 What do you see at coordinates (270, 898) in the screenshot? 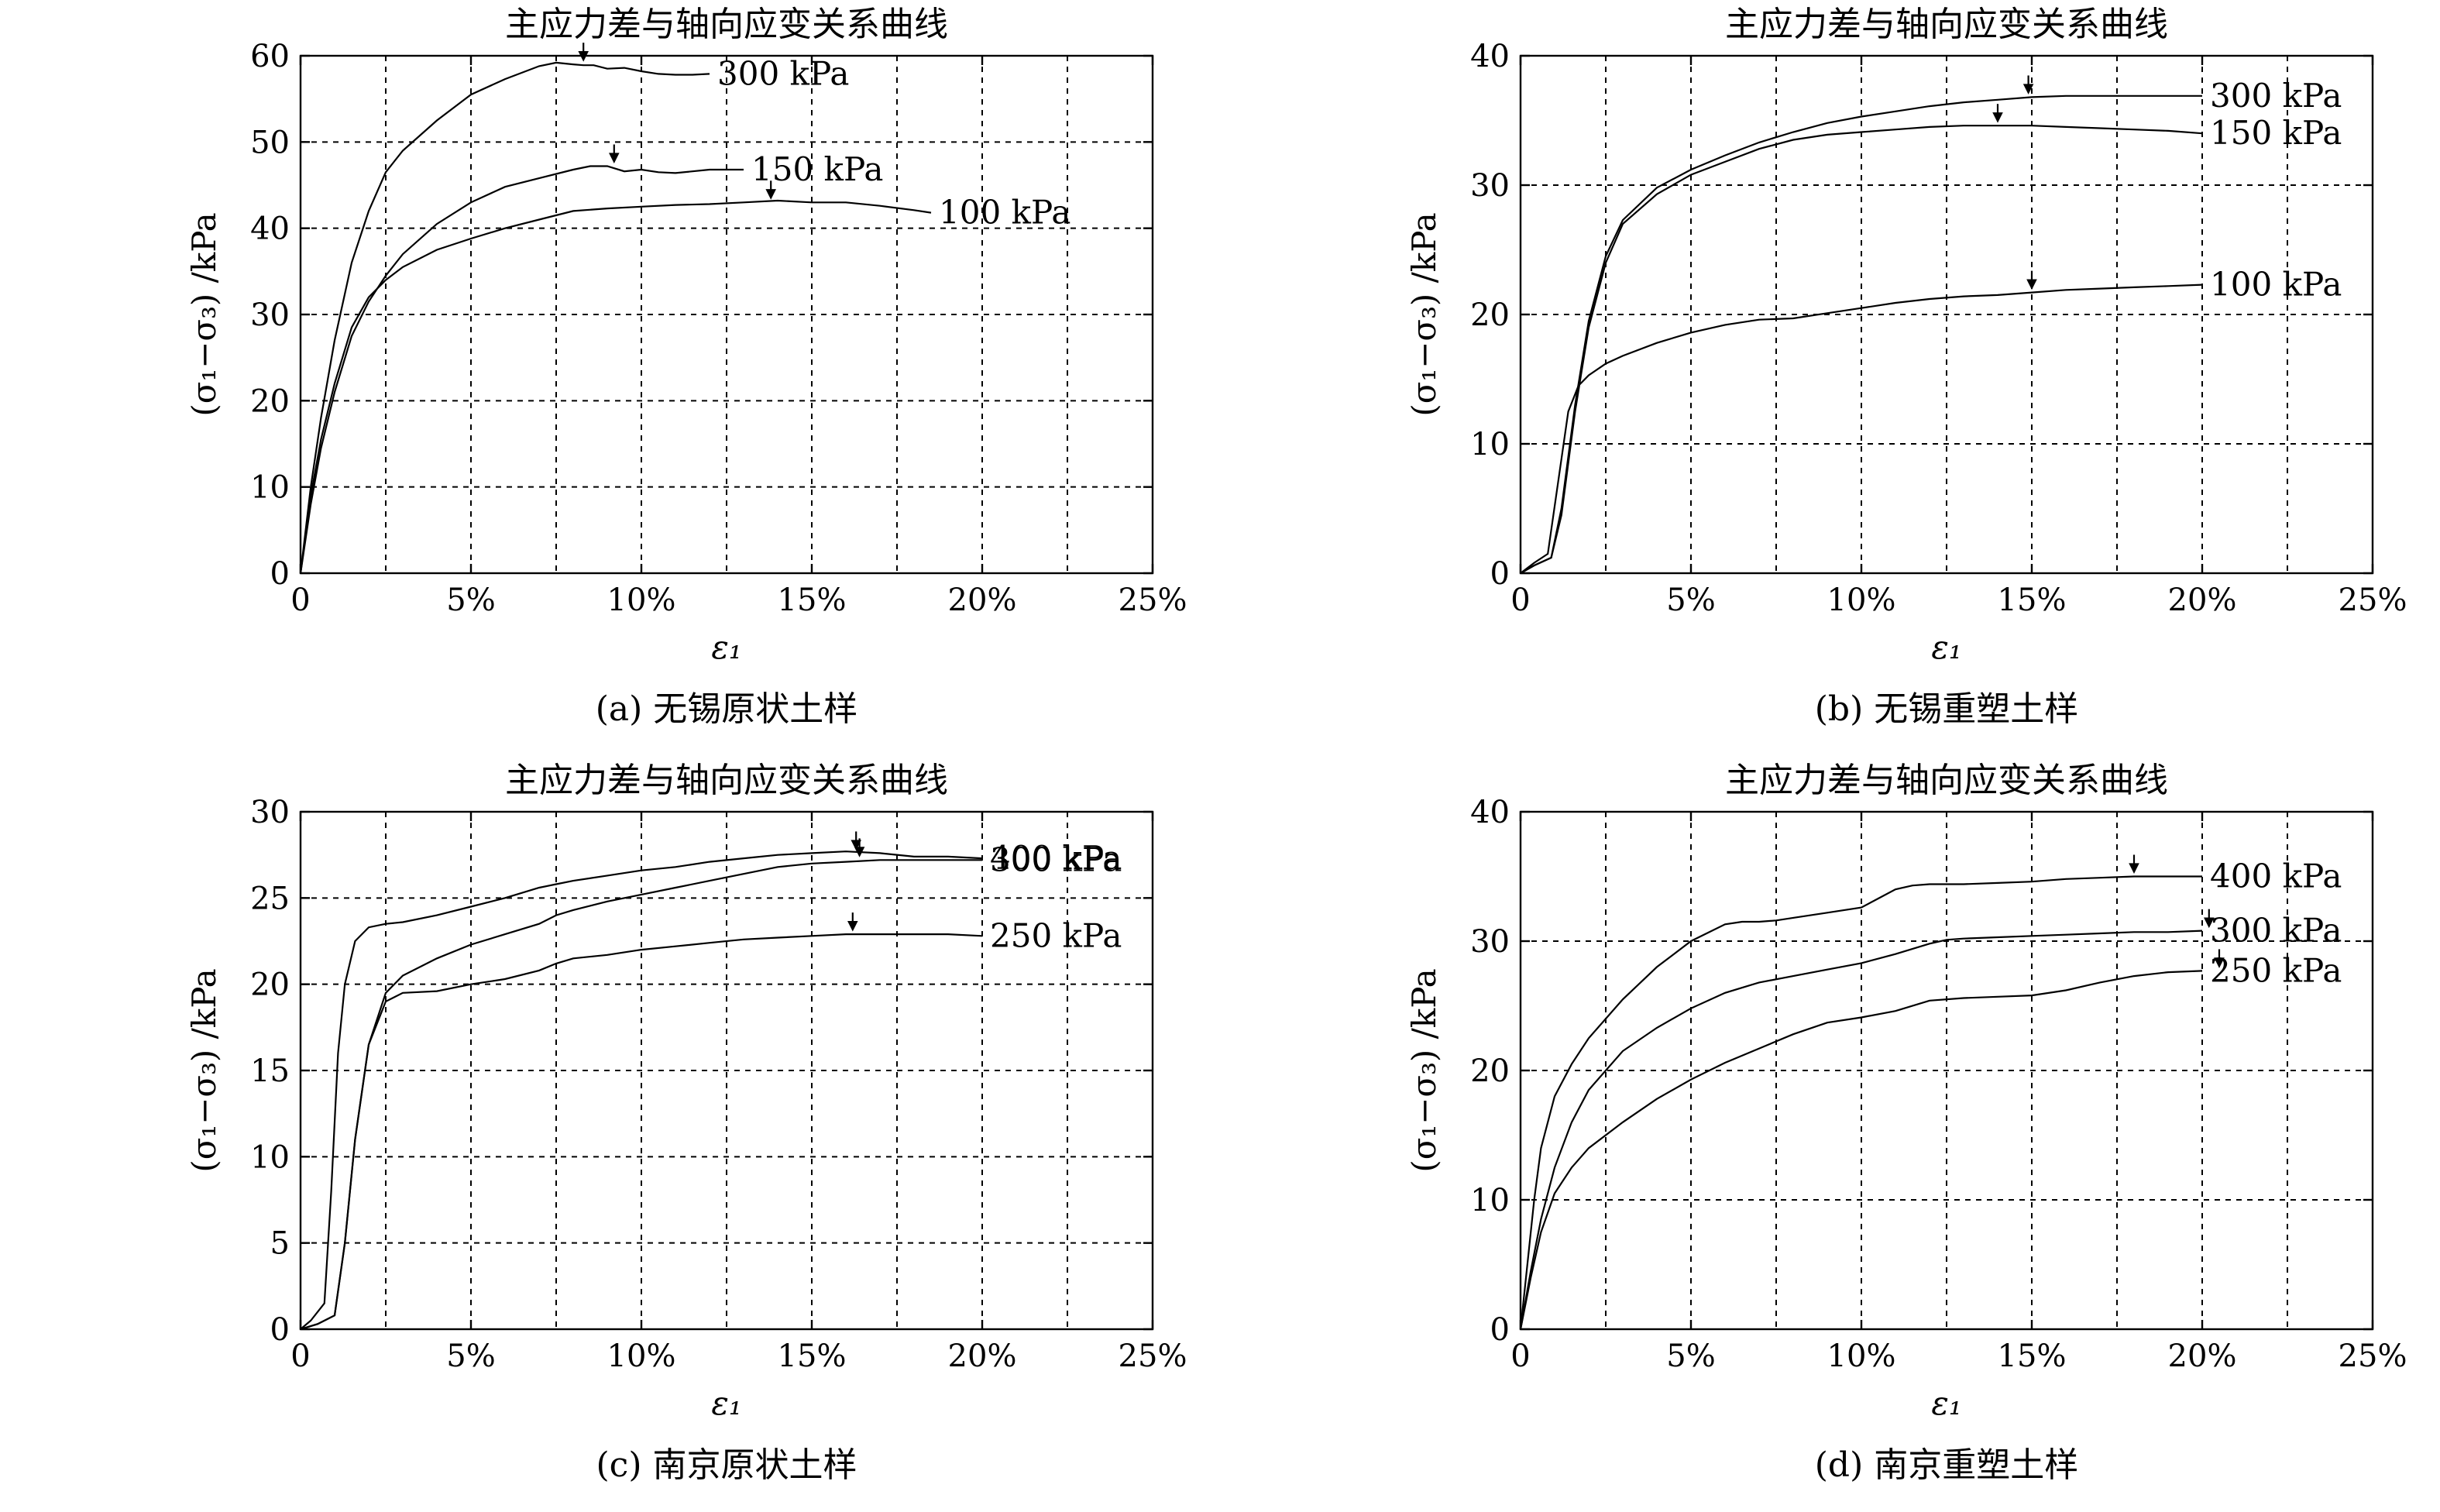
I see `y-tick-label: 25` at bounding box center [270, 898].